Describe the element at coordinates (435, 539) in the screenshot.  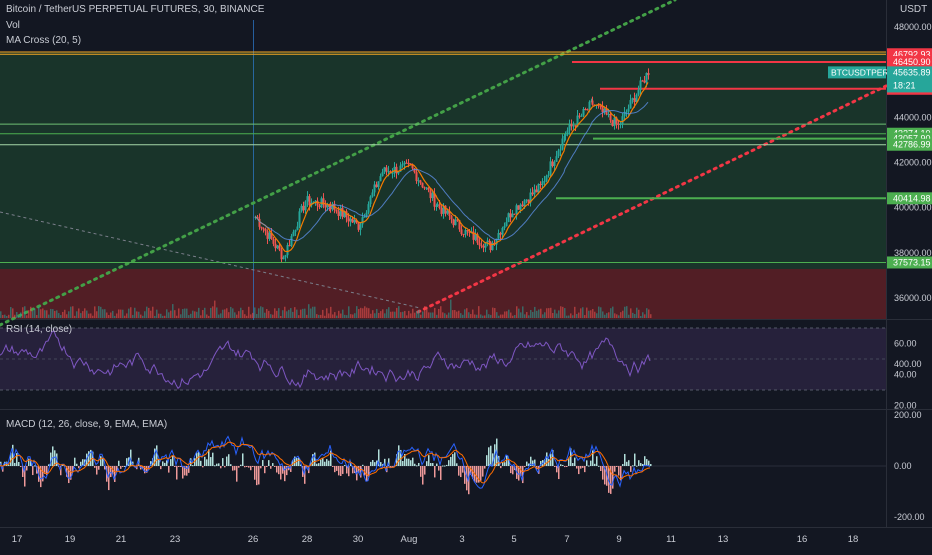
I see `time-axis: 17 19 21 23 26 28 30 Aug 3 5 7 9 11 13 16 18` at that location.